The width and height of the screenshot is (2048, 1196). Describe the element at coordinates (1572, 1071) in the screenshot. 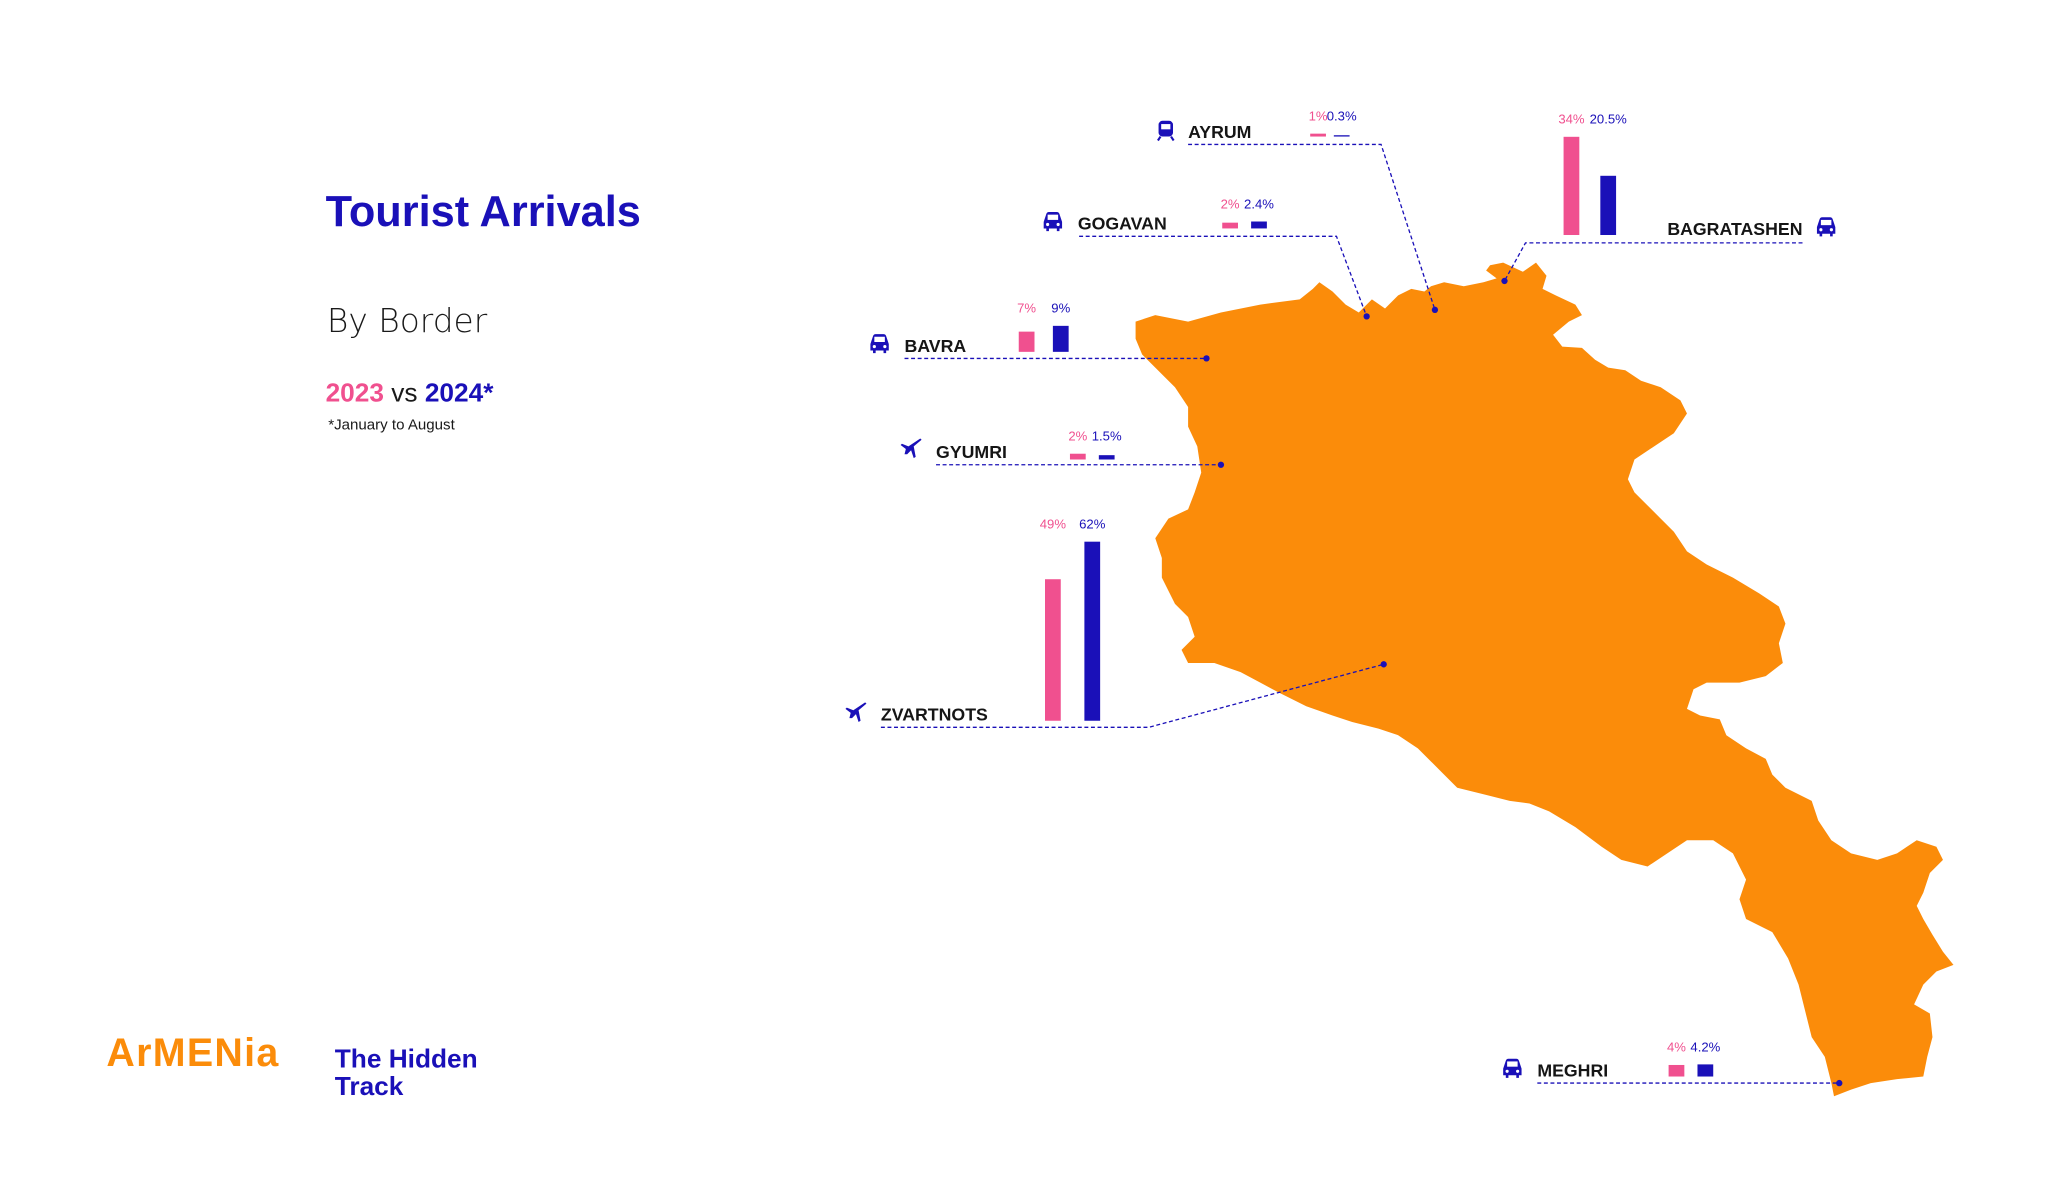

I see `border-label-meghri: MEGHRI` at that location.